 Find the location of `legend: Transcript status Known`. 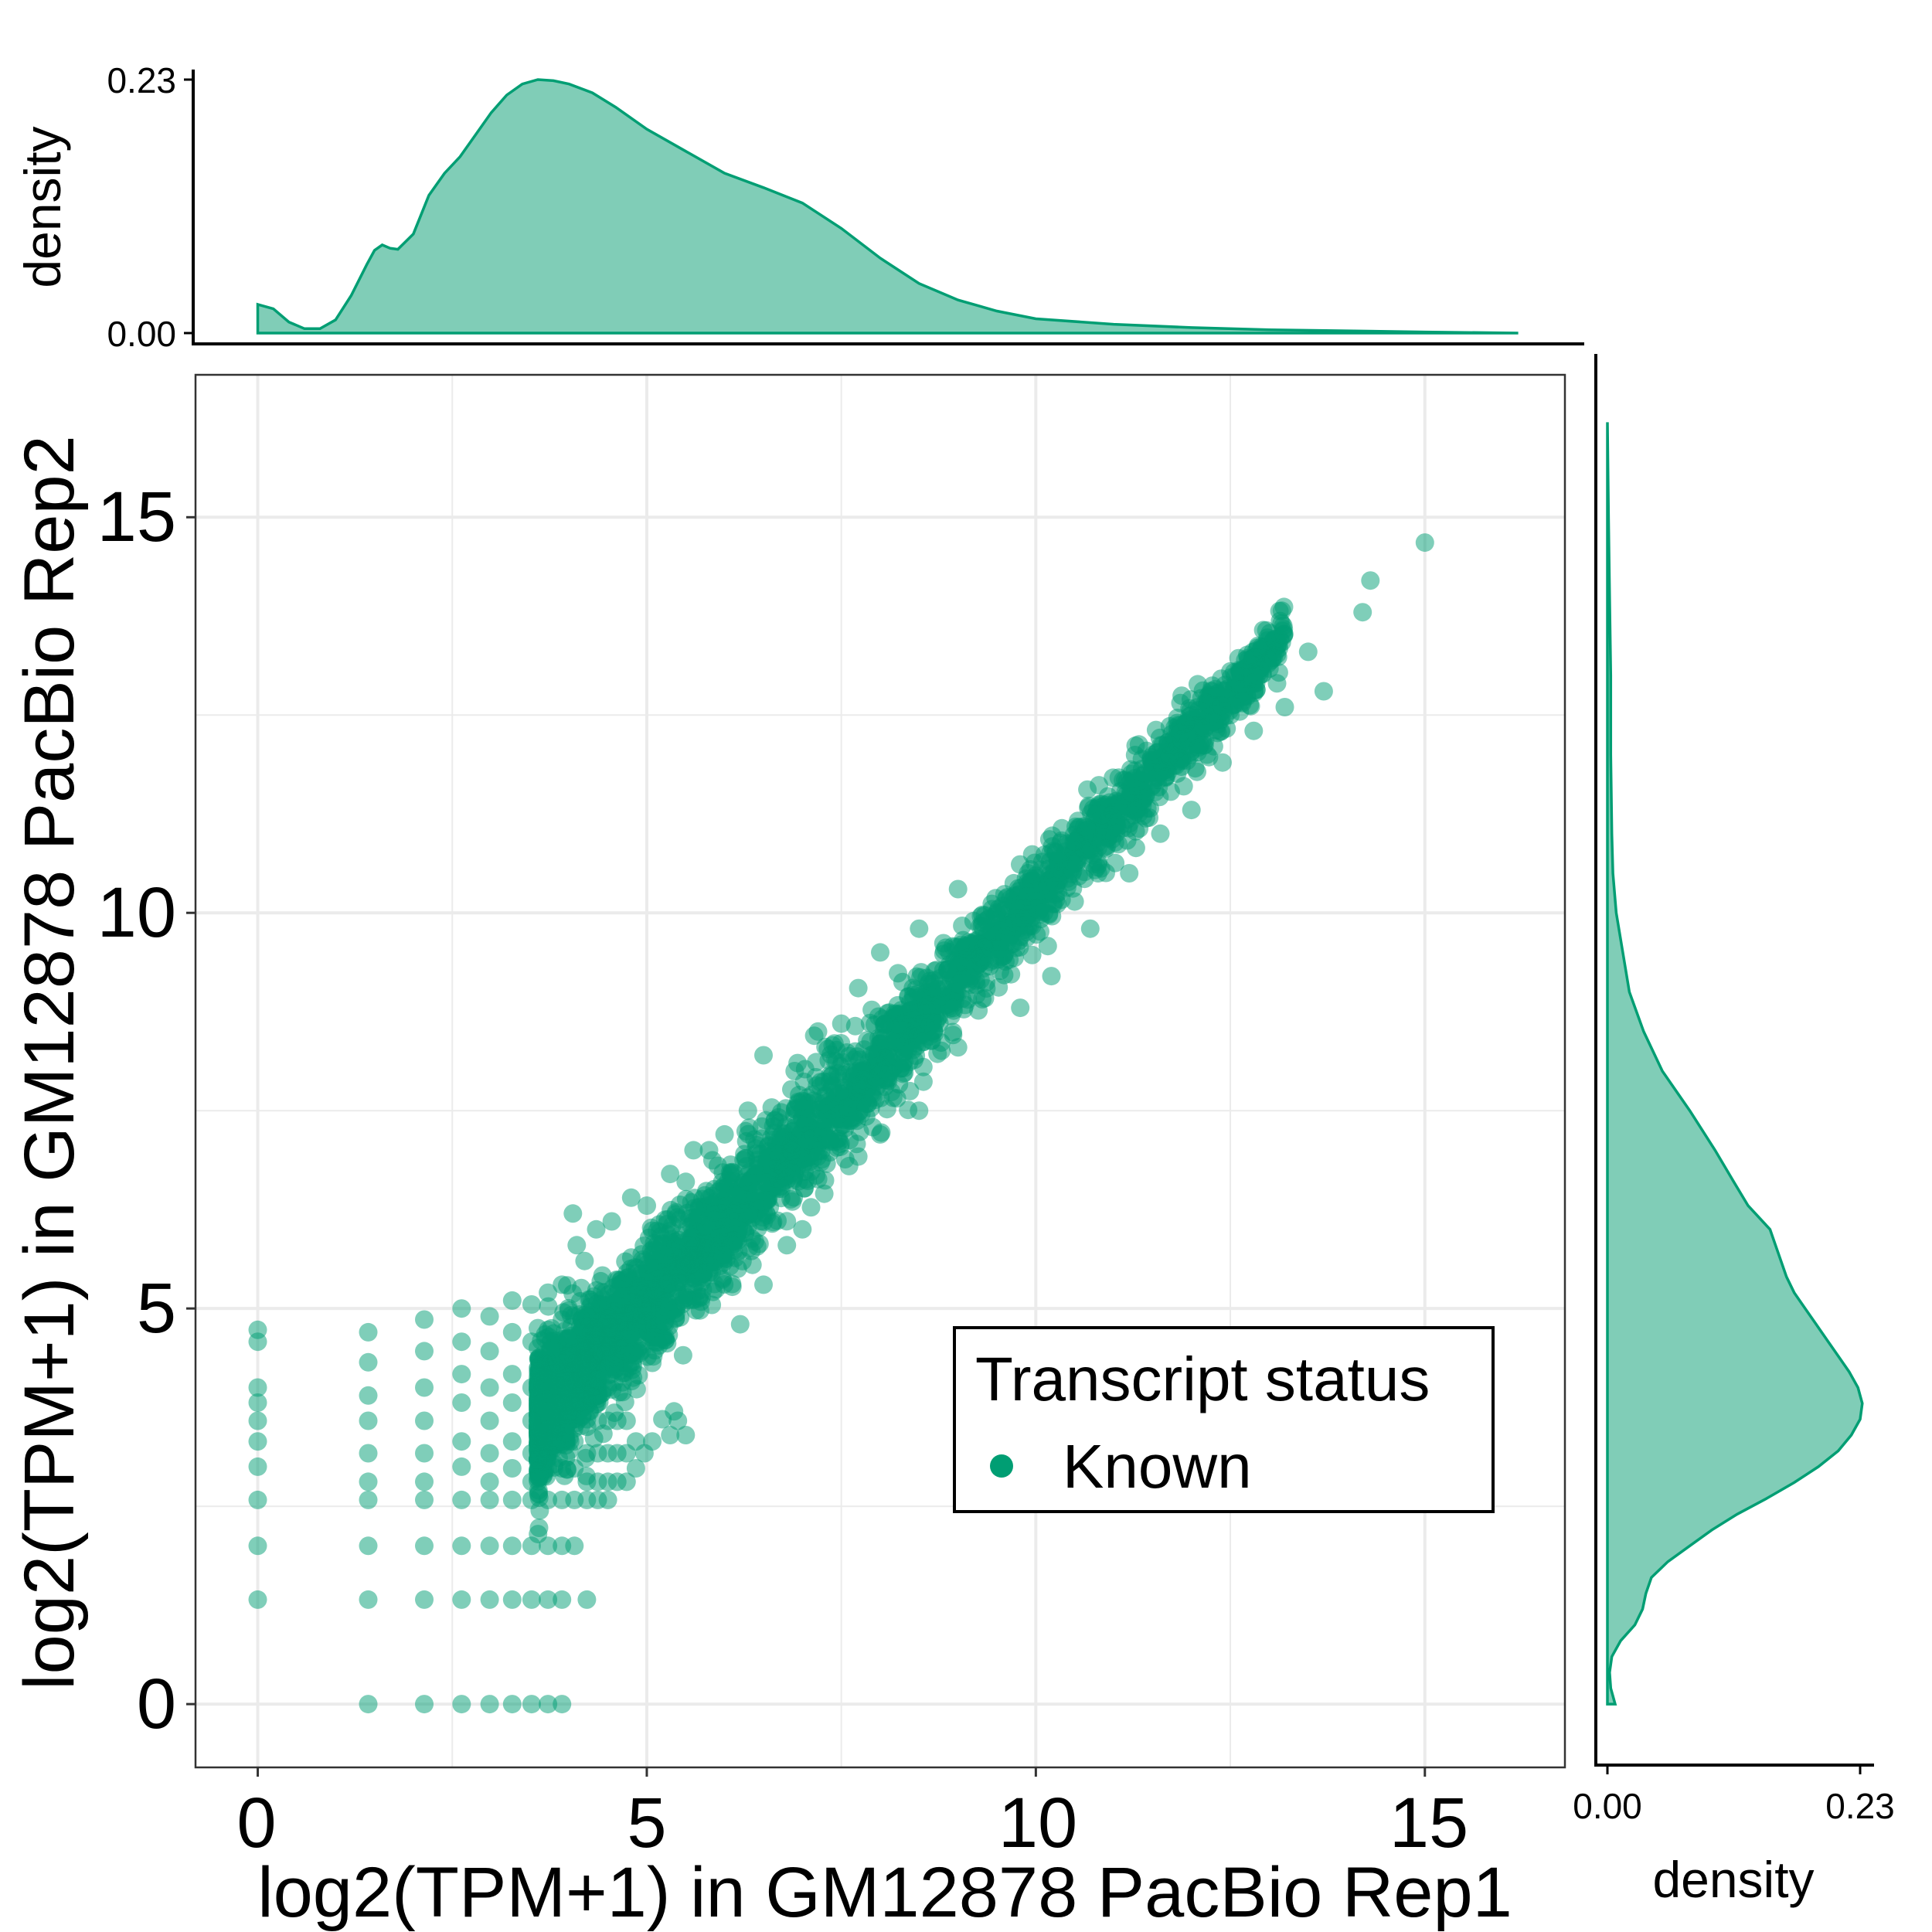

legend: Transcript status Known is located at coordinates (1224, 1419).